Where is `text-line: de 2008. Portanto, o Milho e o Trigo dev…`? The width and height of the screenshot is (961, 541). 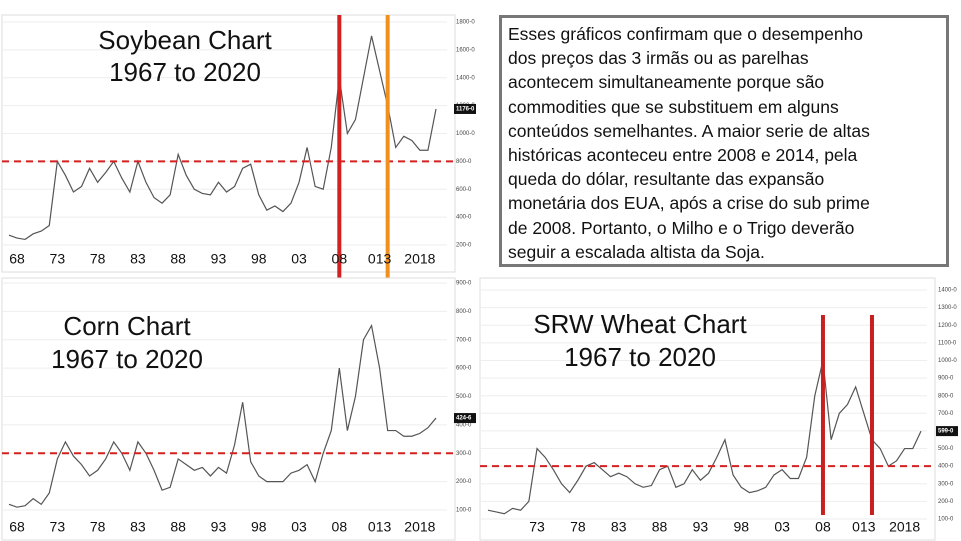 text-line: de 2008. Portanto, o Milho e o Trigo dev… is located at coordinates (681, 227).